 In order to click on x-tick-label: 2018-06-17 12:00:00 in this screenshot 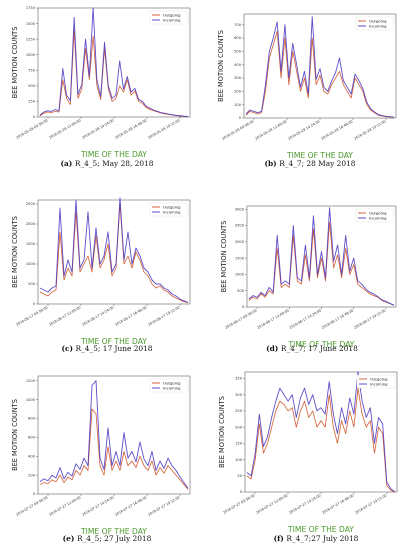, I will do `click(64, 315)`.